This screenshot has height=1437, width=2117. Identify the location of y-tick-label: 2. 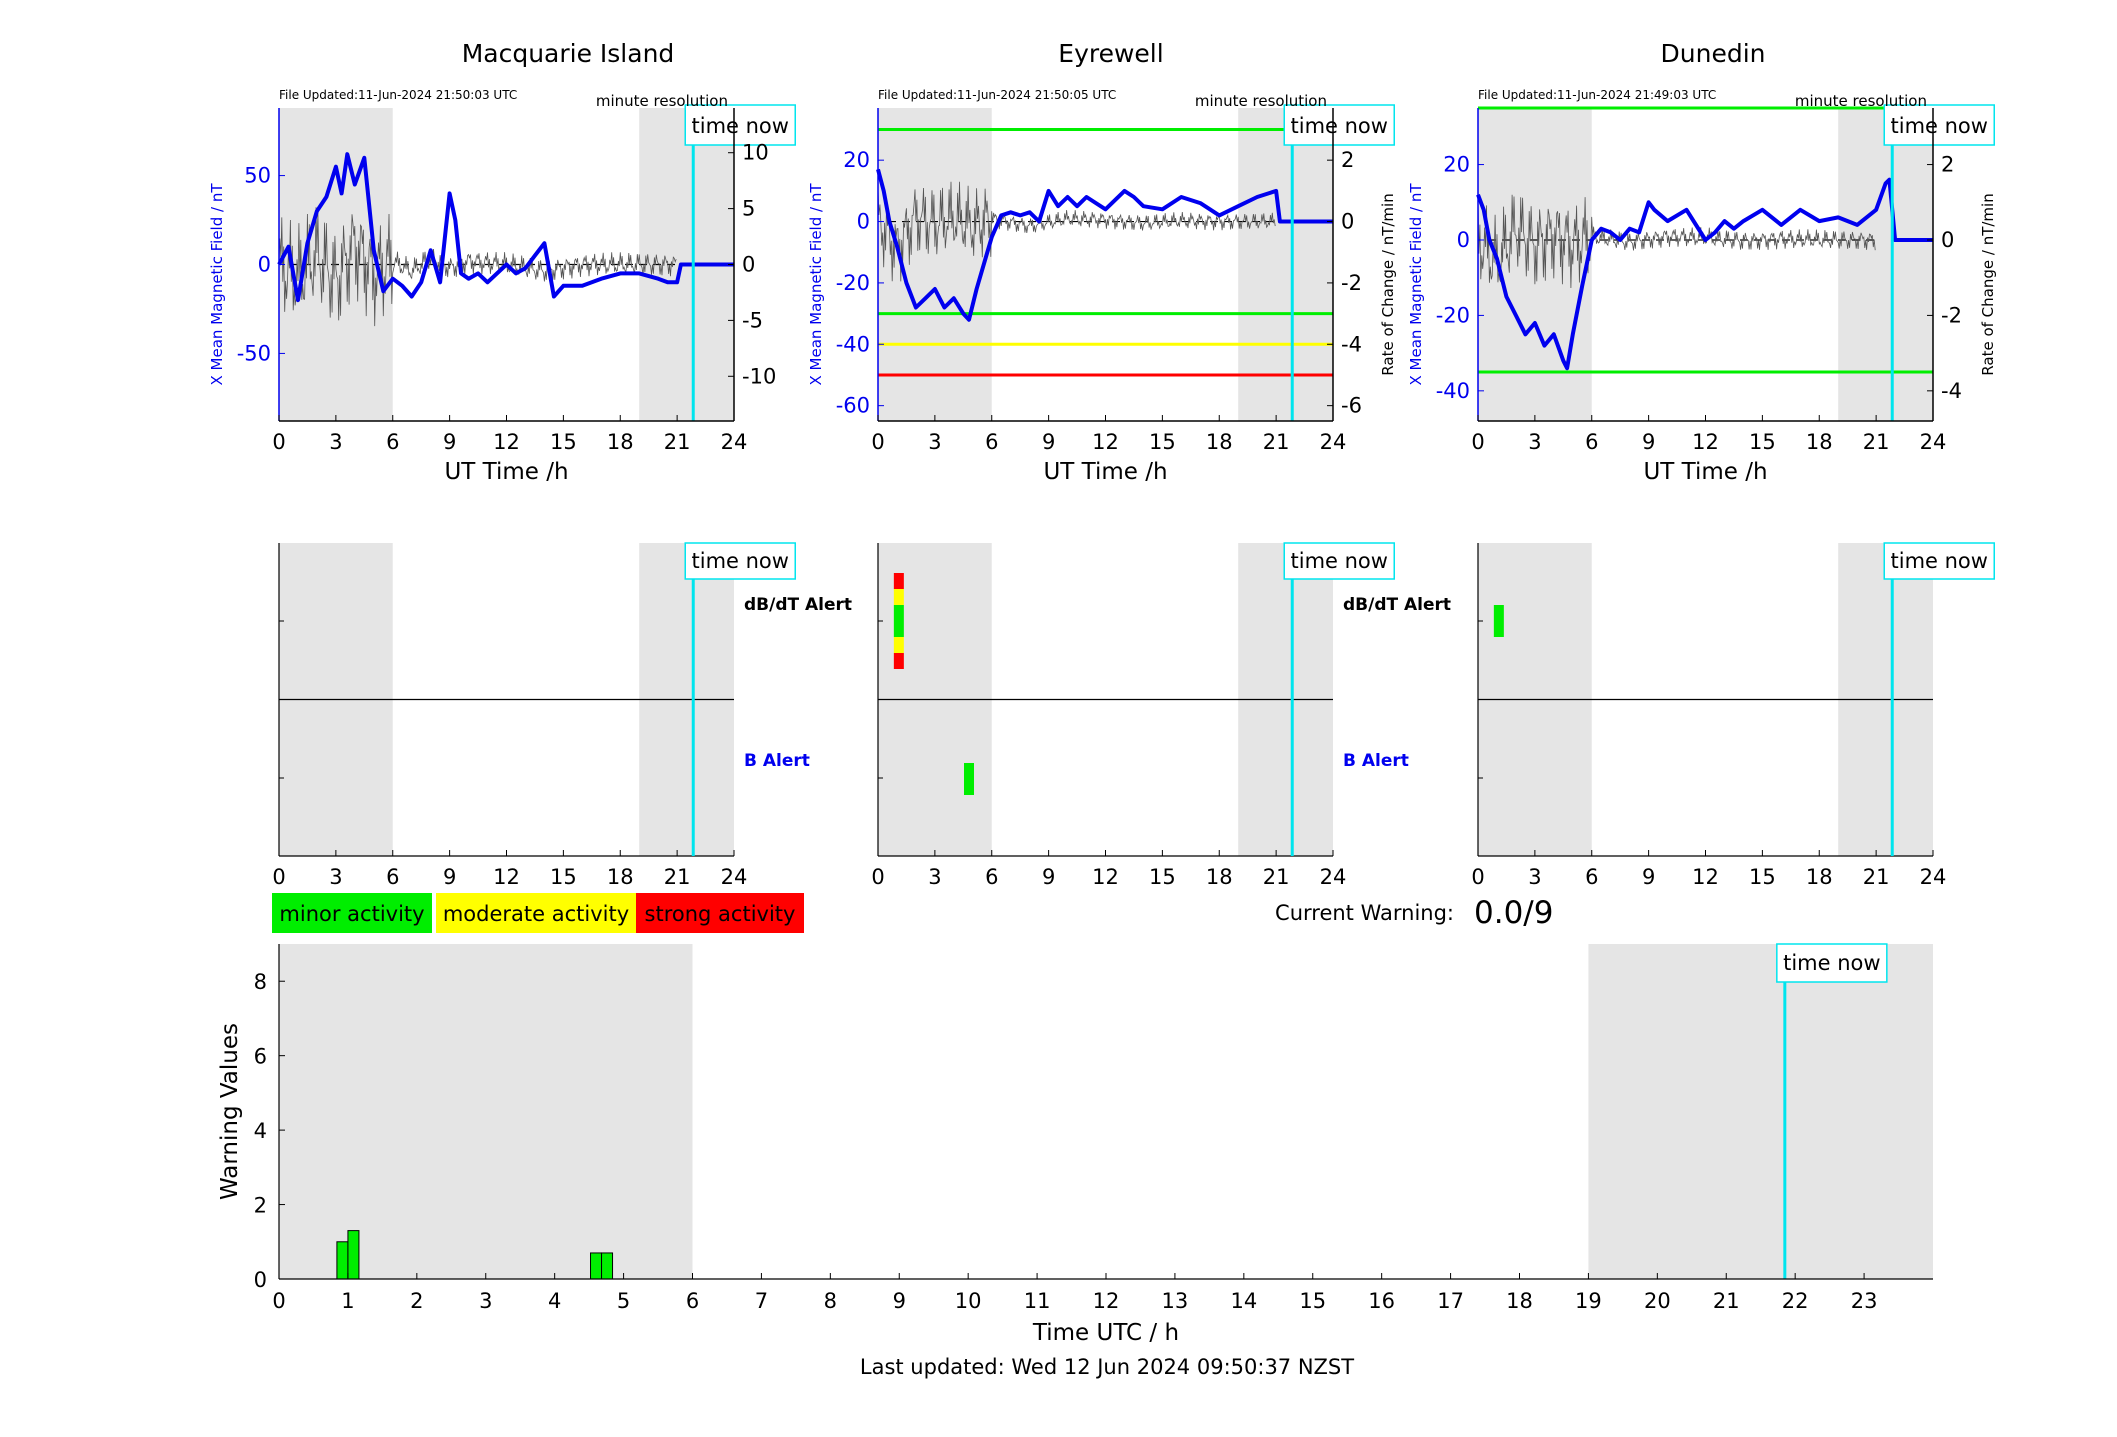
(260, 1206).